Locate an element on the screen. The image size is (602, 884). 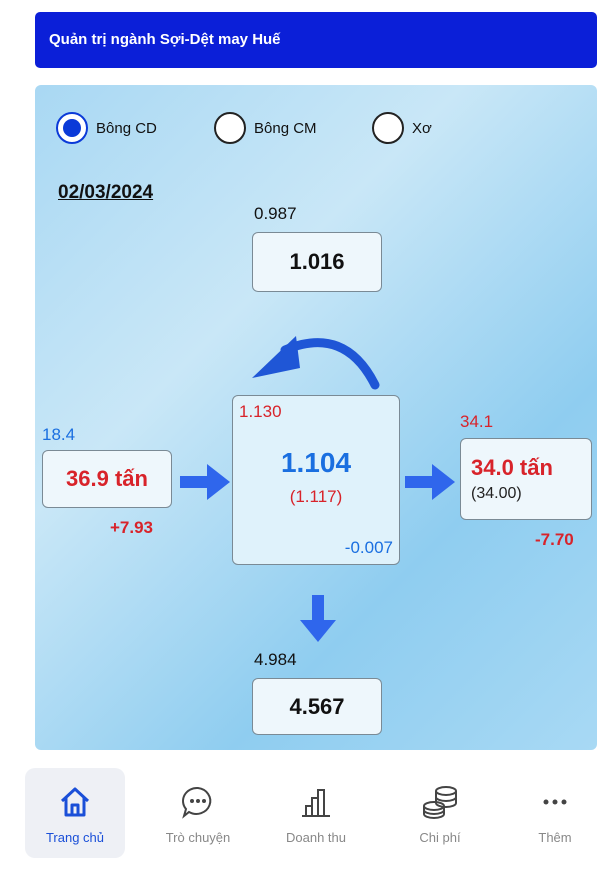
top-value: 1.016 is located at coordinates (317, 261).